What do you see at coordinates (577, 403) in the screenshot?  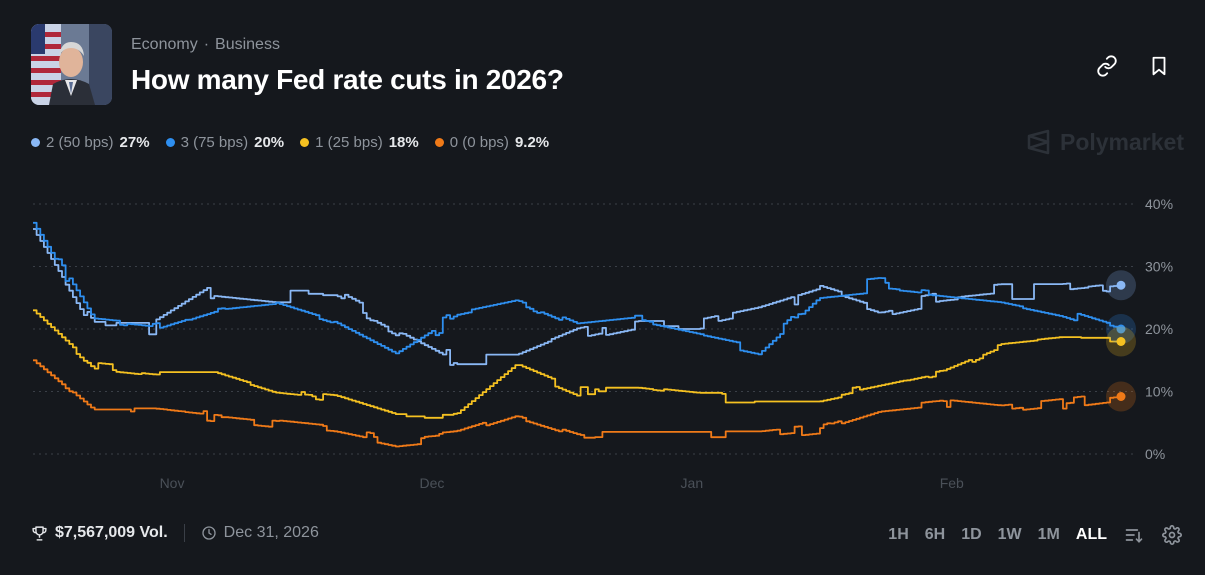 I see `series-line` at bounding box center [577, 403].